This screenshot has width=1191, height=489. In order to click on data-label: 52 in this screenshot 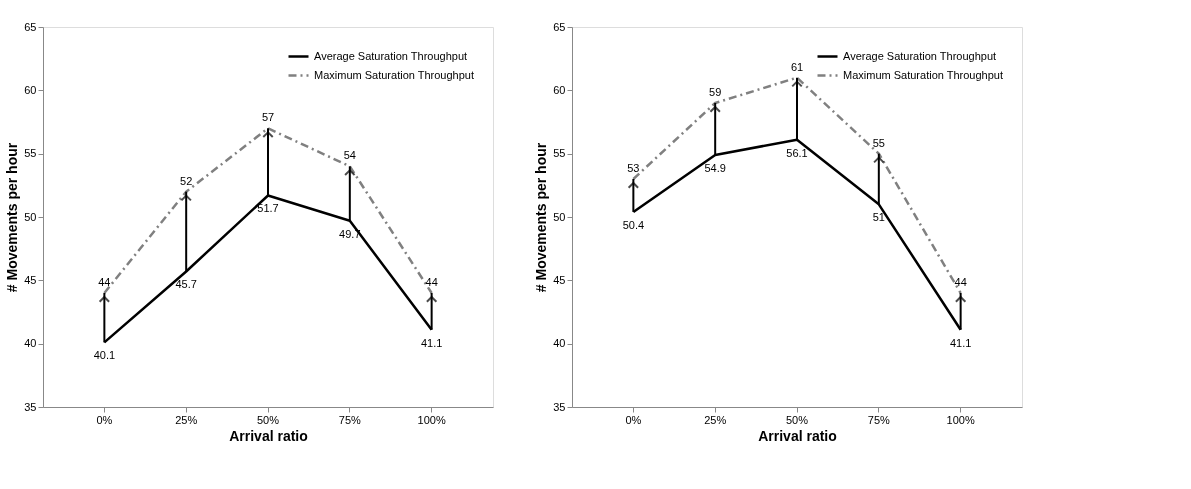, I will do `click(186, 180)`.